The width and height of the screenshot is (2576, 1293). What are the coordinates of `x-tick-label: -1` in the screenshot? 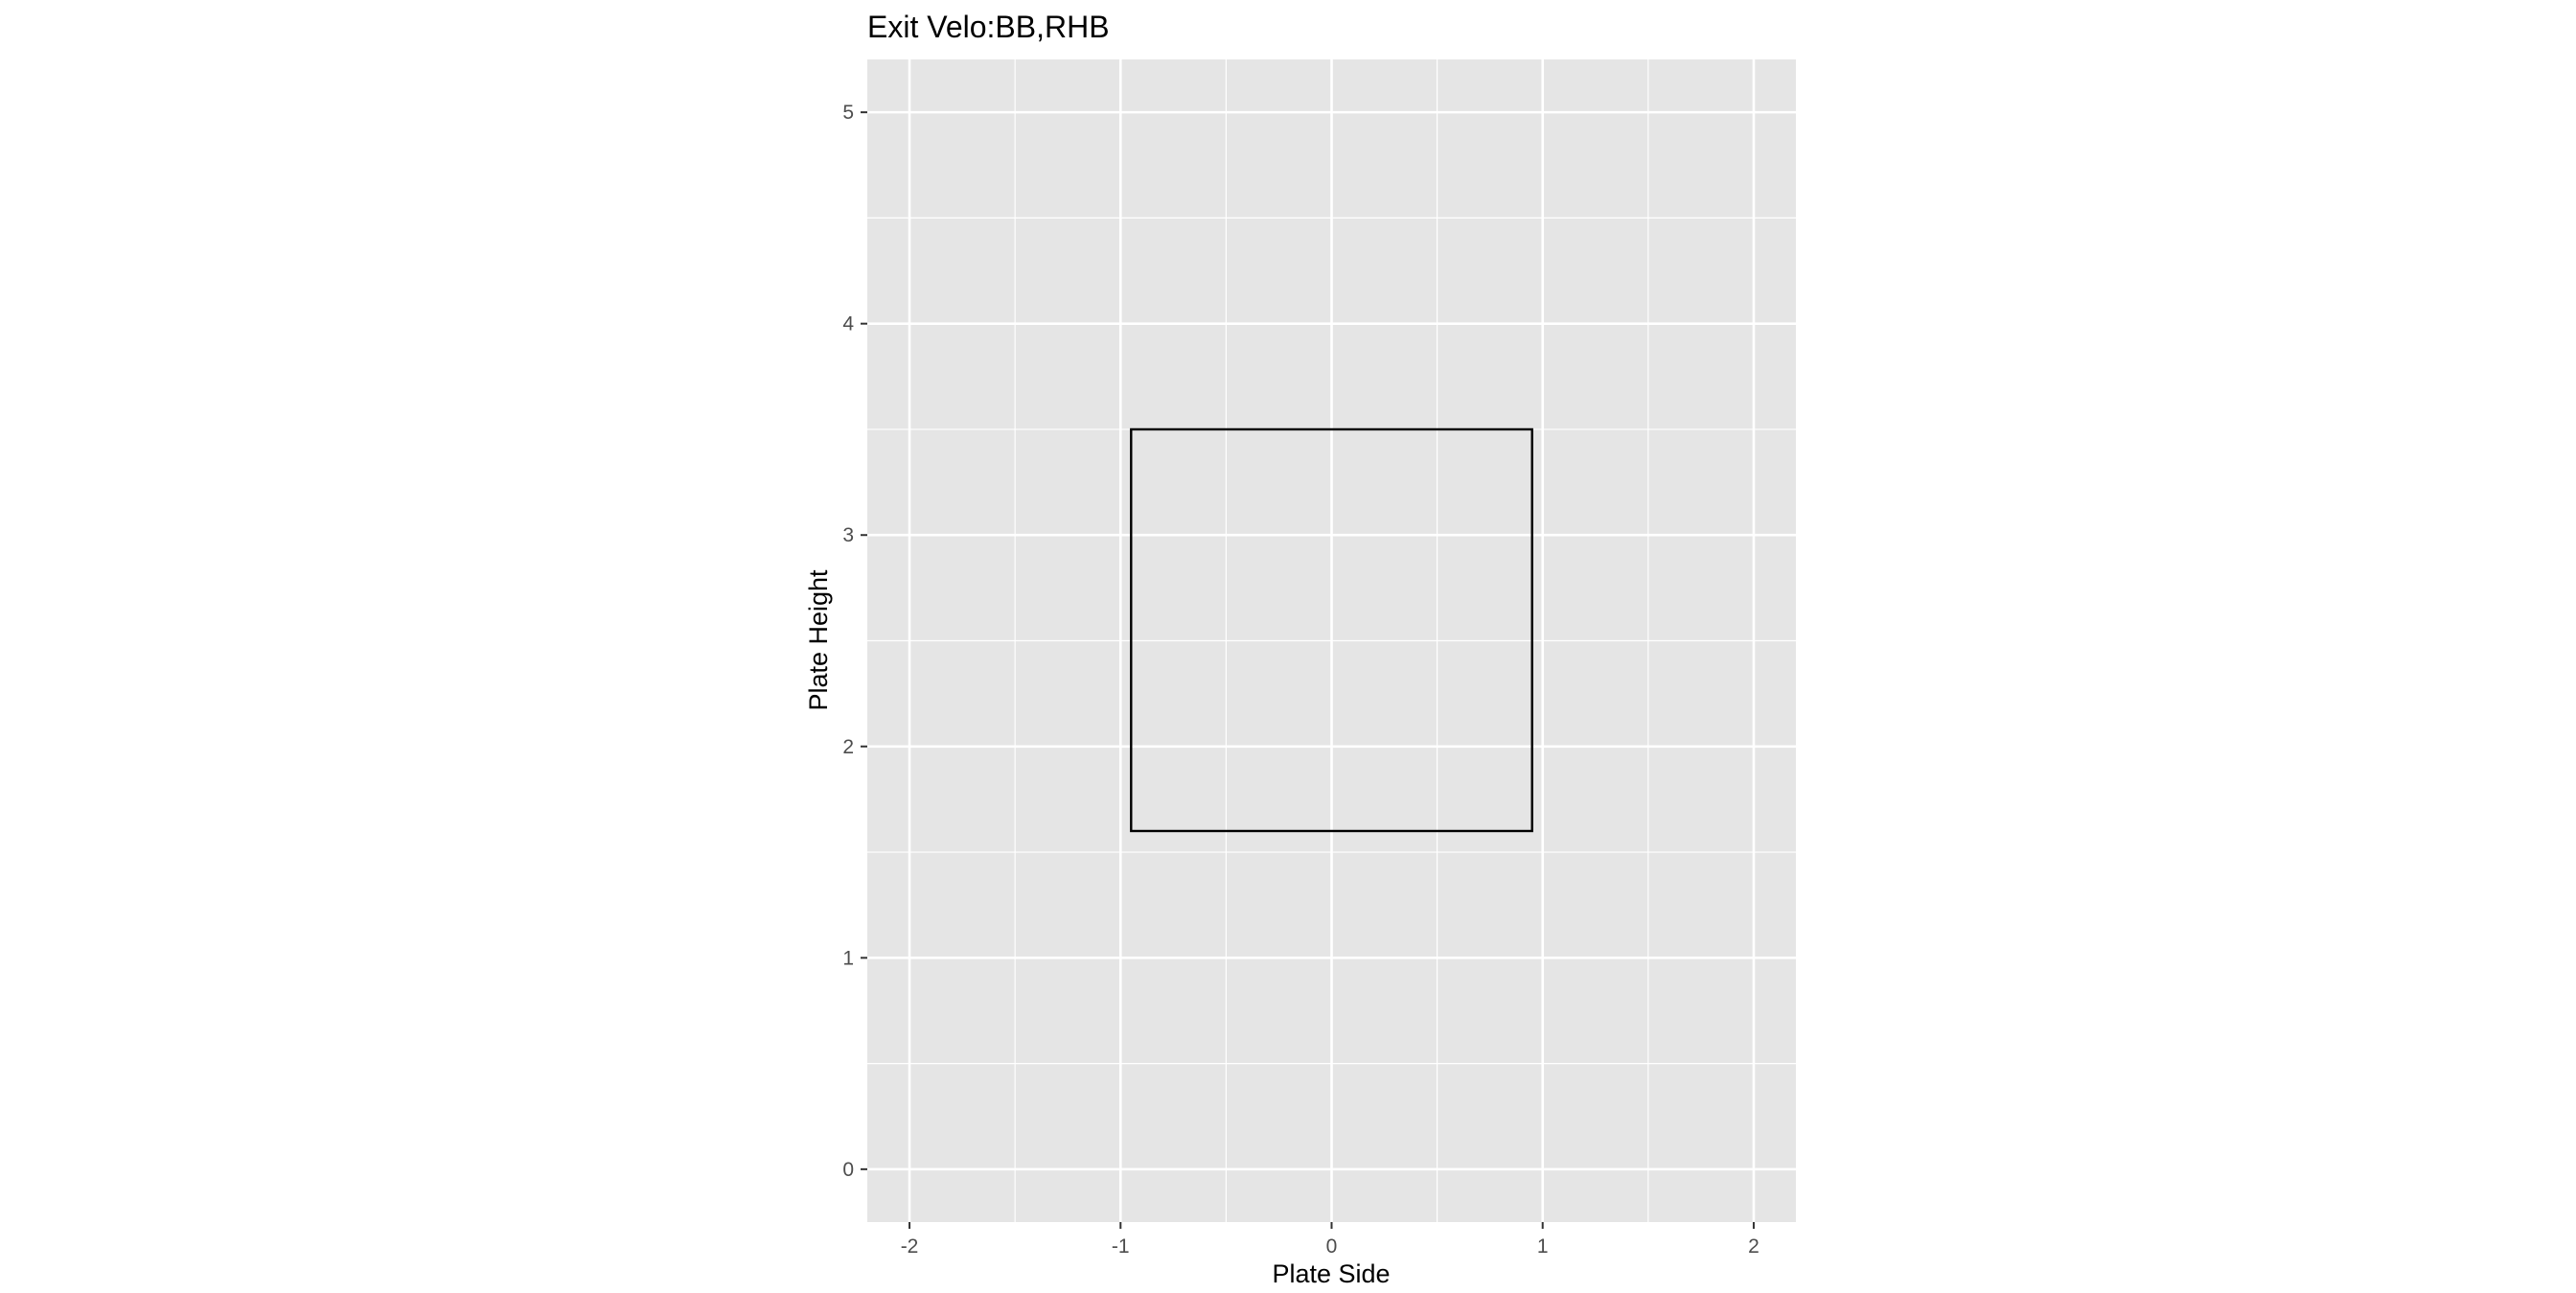 It's located at (1121, 1246).